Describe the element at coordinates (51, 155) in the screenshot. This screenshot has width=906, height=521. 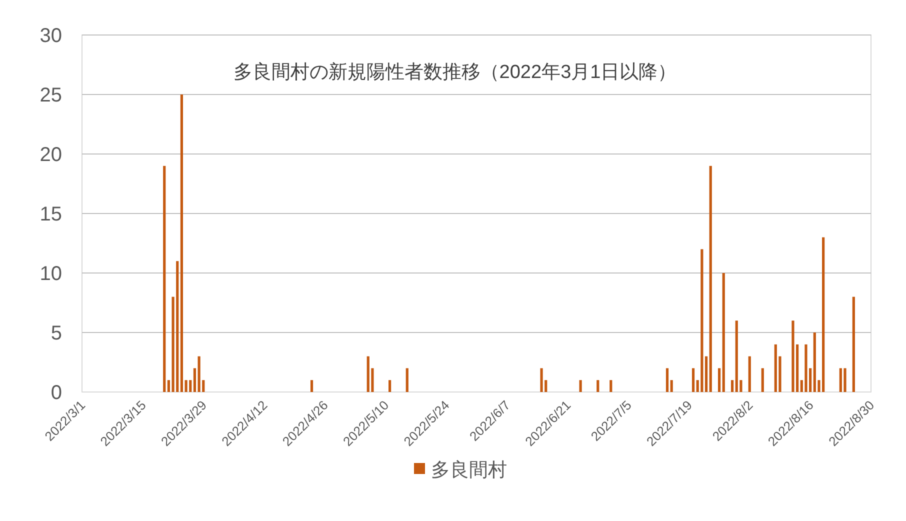
I see `y-tick-label: 20` at that location.